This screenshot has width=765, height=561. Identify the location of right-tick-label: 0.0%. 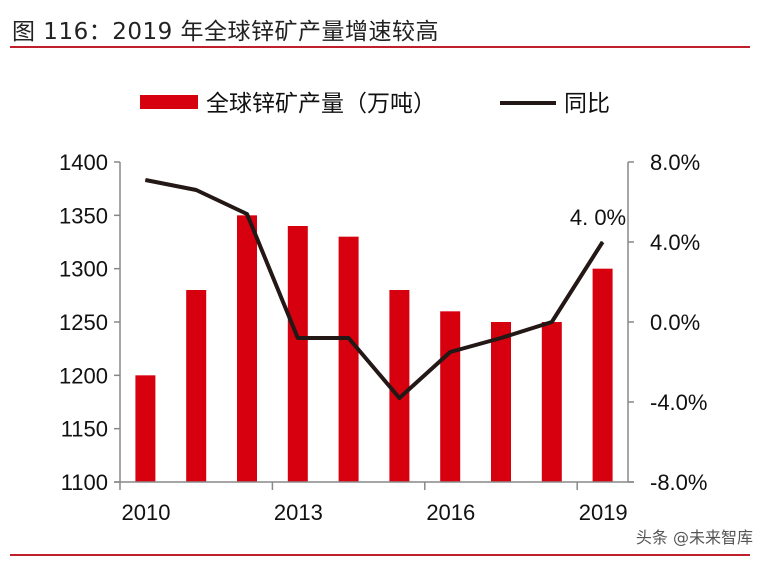
(675, 322).